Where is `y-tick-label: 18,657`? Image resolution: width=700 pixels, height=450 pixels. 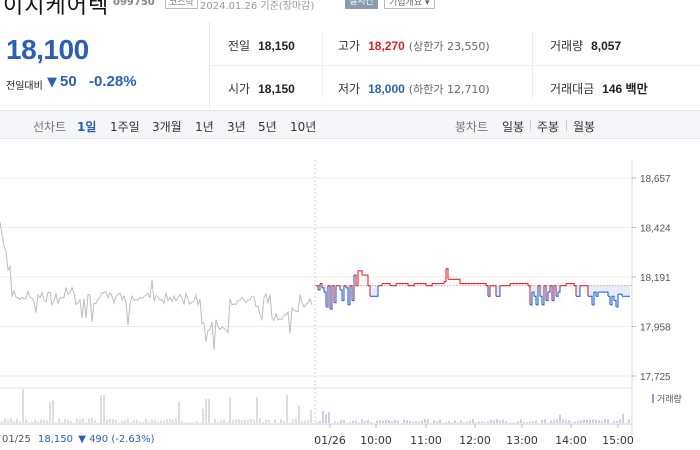
y-tick-label: 18,657 is located at coordinates (655, 179).